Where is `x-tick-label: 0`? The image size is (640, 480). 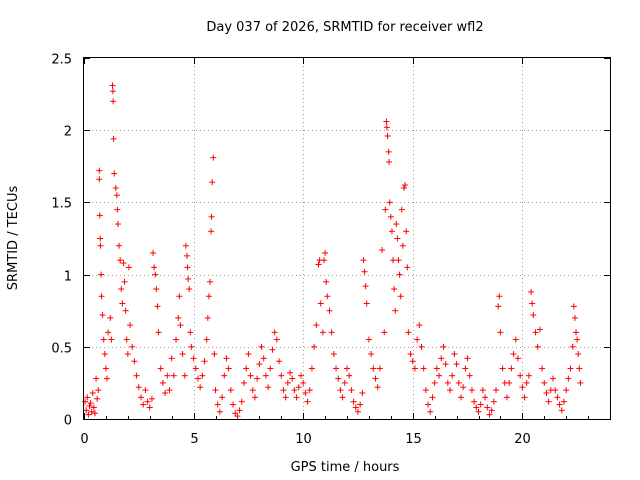
x-tick-label: 0 is located at coordinates (84, 439).